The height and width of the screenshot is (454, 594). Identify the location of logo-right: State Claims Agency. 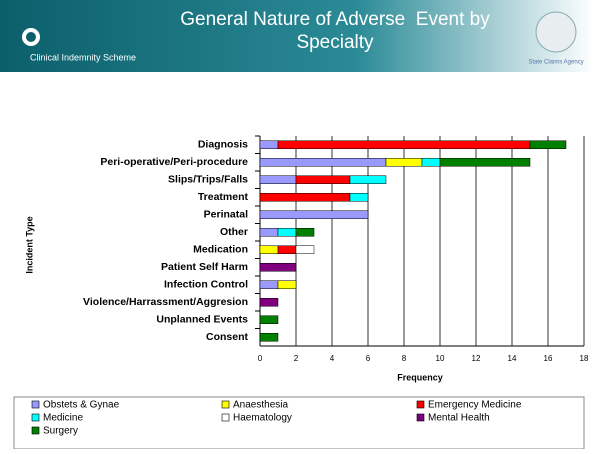
(555, 63).